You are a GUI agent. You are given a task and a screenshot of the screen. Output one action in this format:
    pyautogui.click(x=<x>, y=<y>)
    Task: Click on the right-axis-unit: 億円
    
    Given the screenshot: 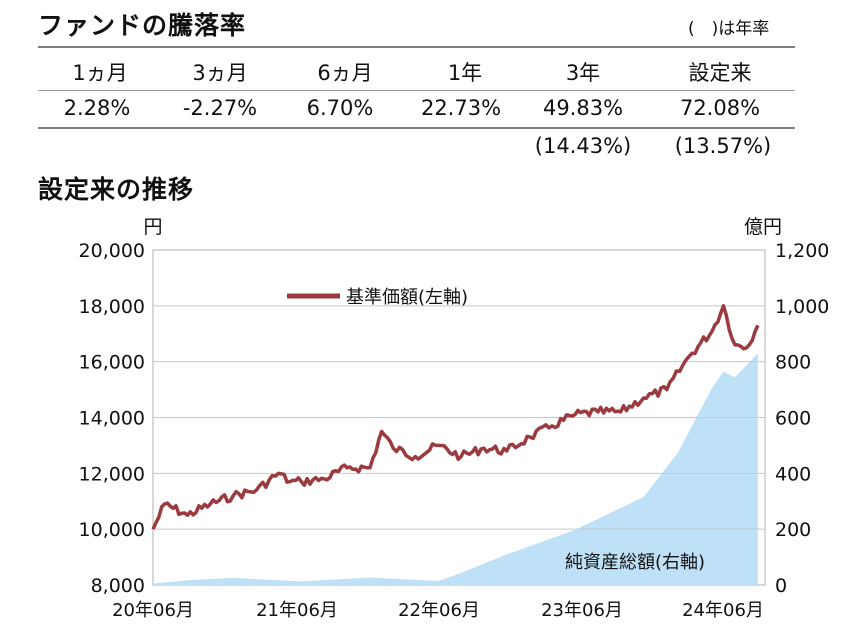 What is the action you would take?
    pyautogui.click(x=763, y=227)
    